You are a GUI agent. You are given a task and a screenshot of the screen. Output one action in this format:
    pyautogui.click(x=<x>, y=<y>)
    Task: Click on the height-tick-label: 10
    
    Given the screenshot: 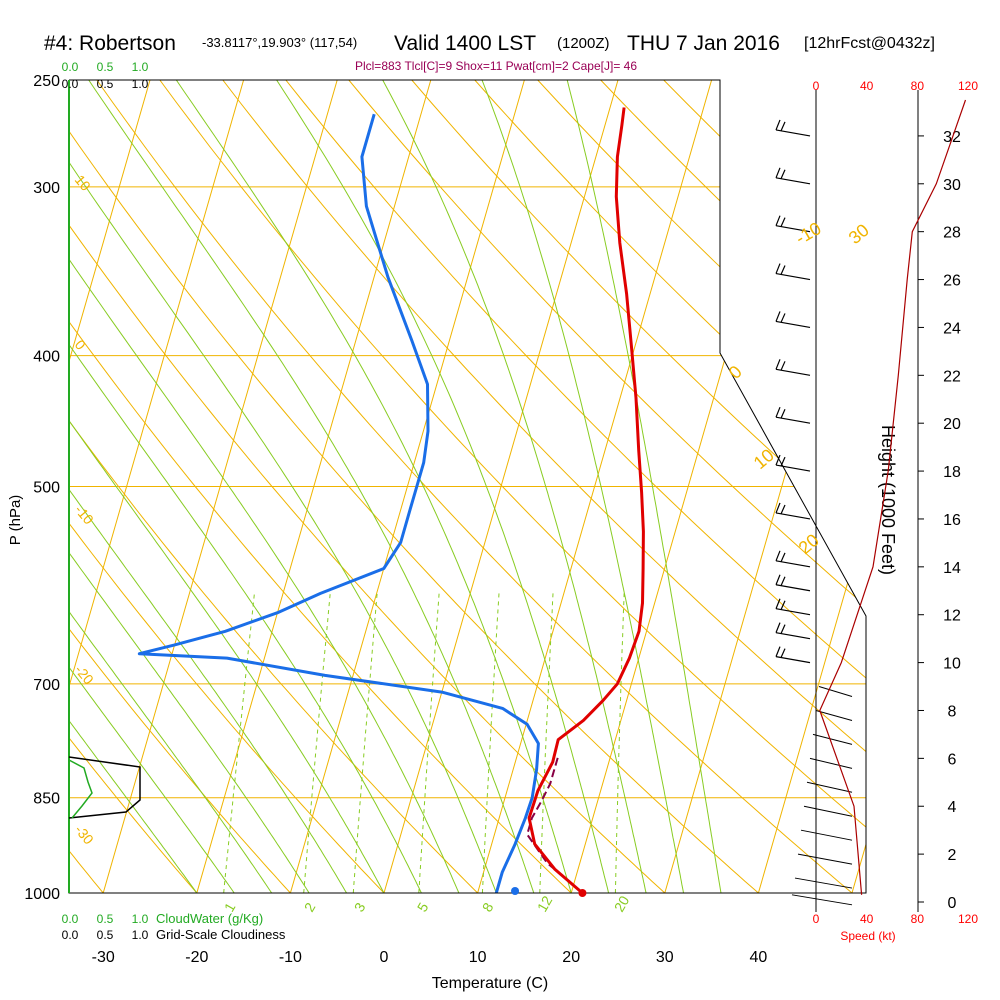 What is the action you would take?
    pyautogui.click(x=952, y=664)
    